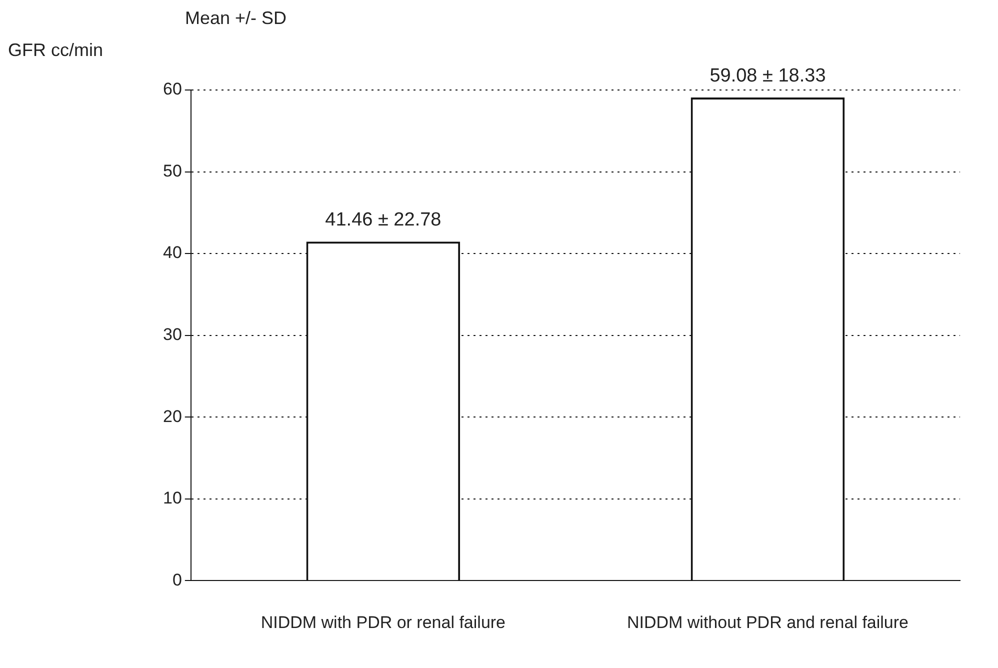 This screenshot has height=668, width=998. I want to click on y-tick-label: 40, so click(172, 252).